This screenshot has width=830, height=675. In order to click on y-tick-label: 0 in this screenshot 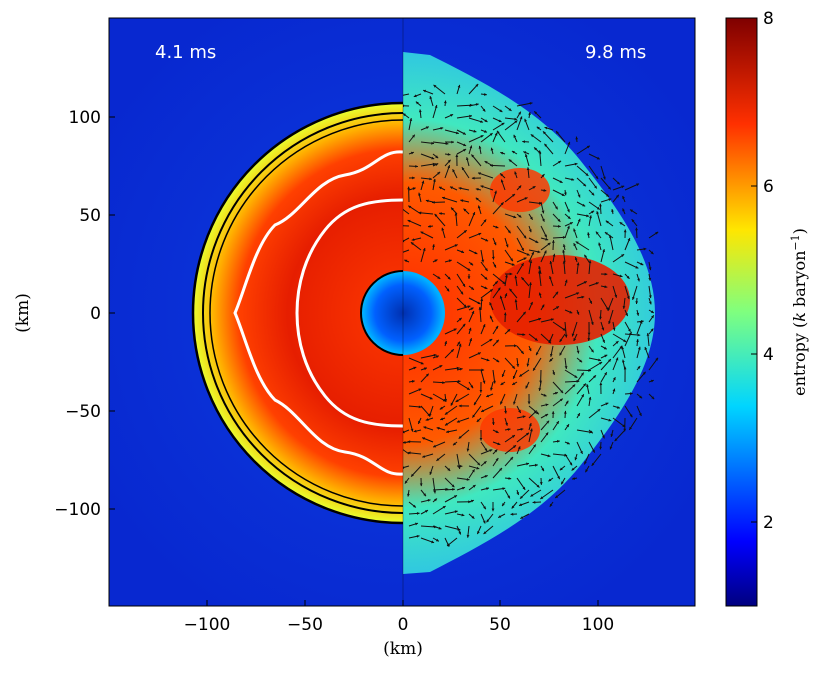, I will do `click(95, 314)`.